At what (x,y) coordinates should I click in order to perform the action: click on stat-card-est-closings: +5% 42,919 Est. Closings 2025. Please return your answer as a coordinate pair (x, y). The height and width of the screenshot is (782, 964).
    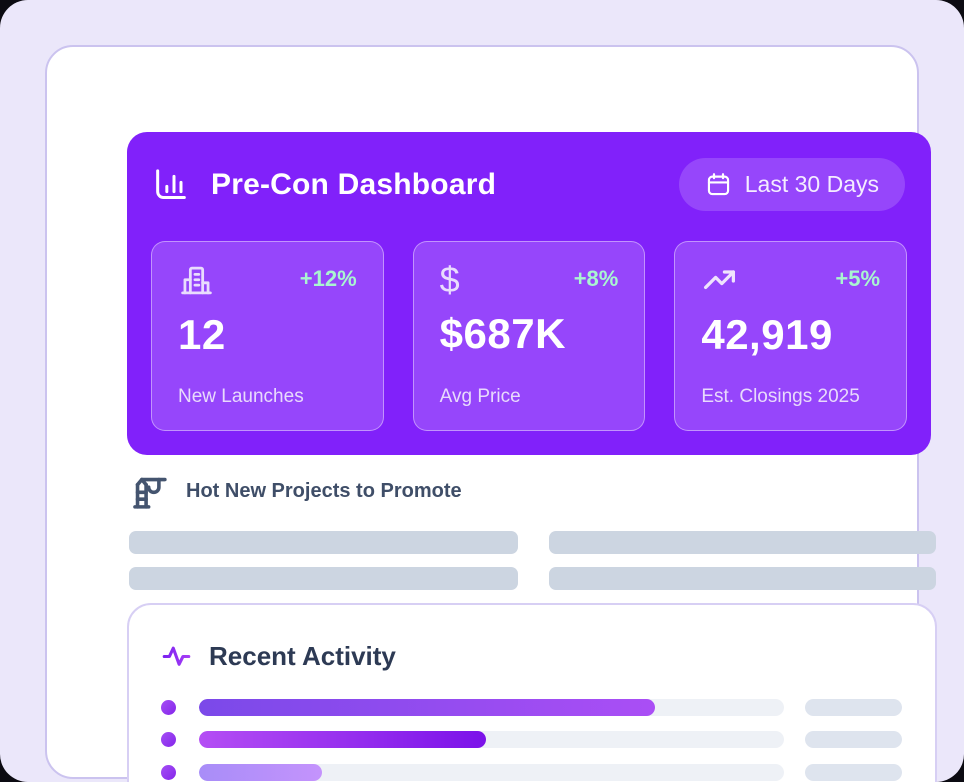
    Looking at the image, I should click on (791, 336).